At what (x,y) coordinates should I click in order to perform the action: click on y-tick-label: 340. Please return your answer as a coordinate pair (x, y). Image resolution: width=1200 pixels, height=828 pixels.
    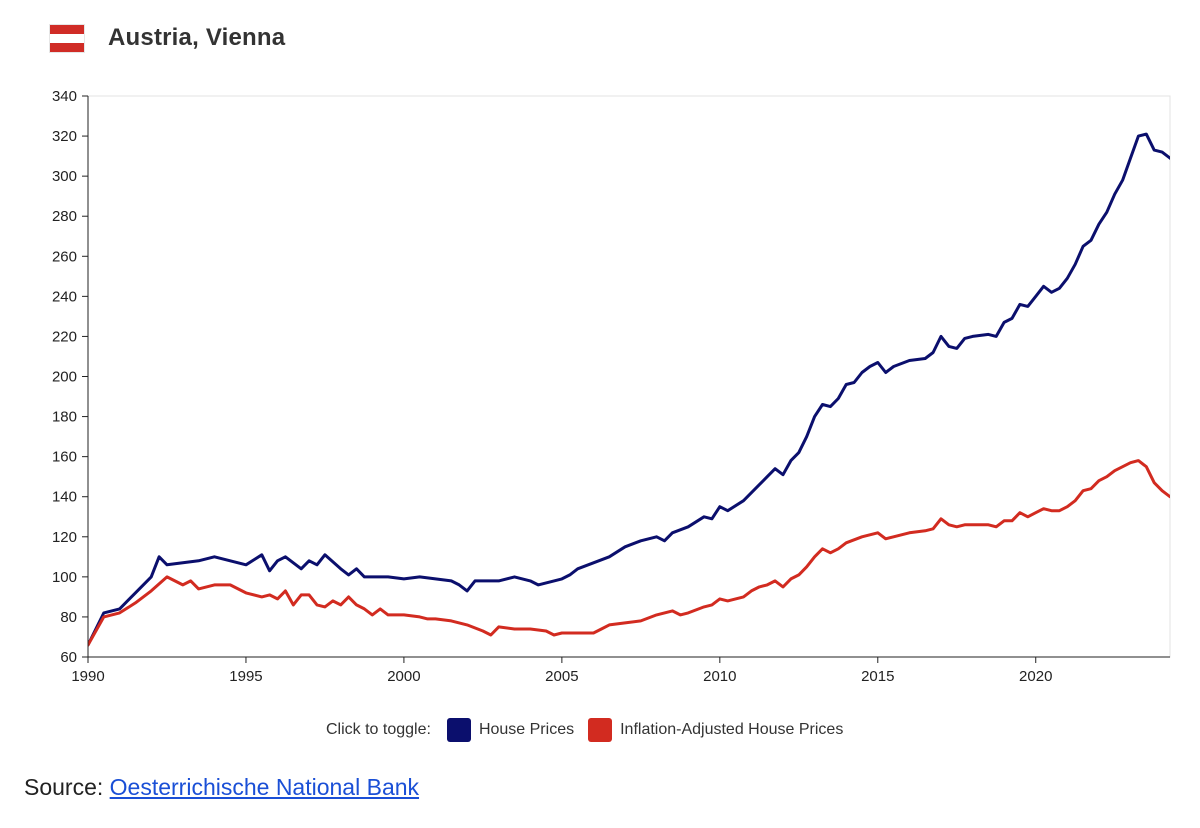
    Looking at the image, I should click on (64, 96).